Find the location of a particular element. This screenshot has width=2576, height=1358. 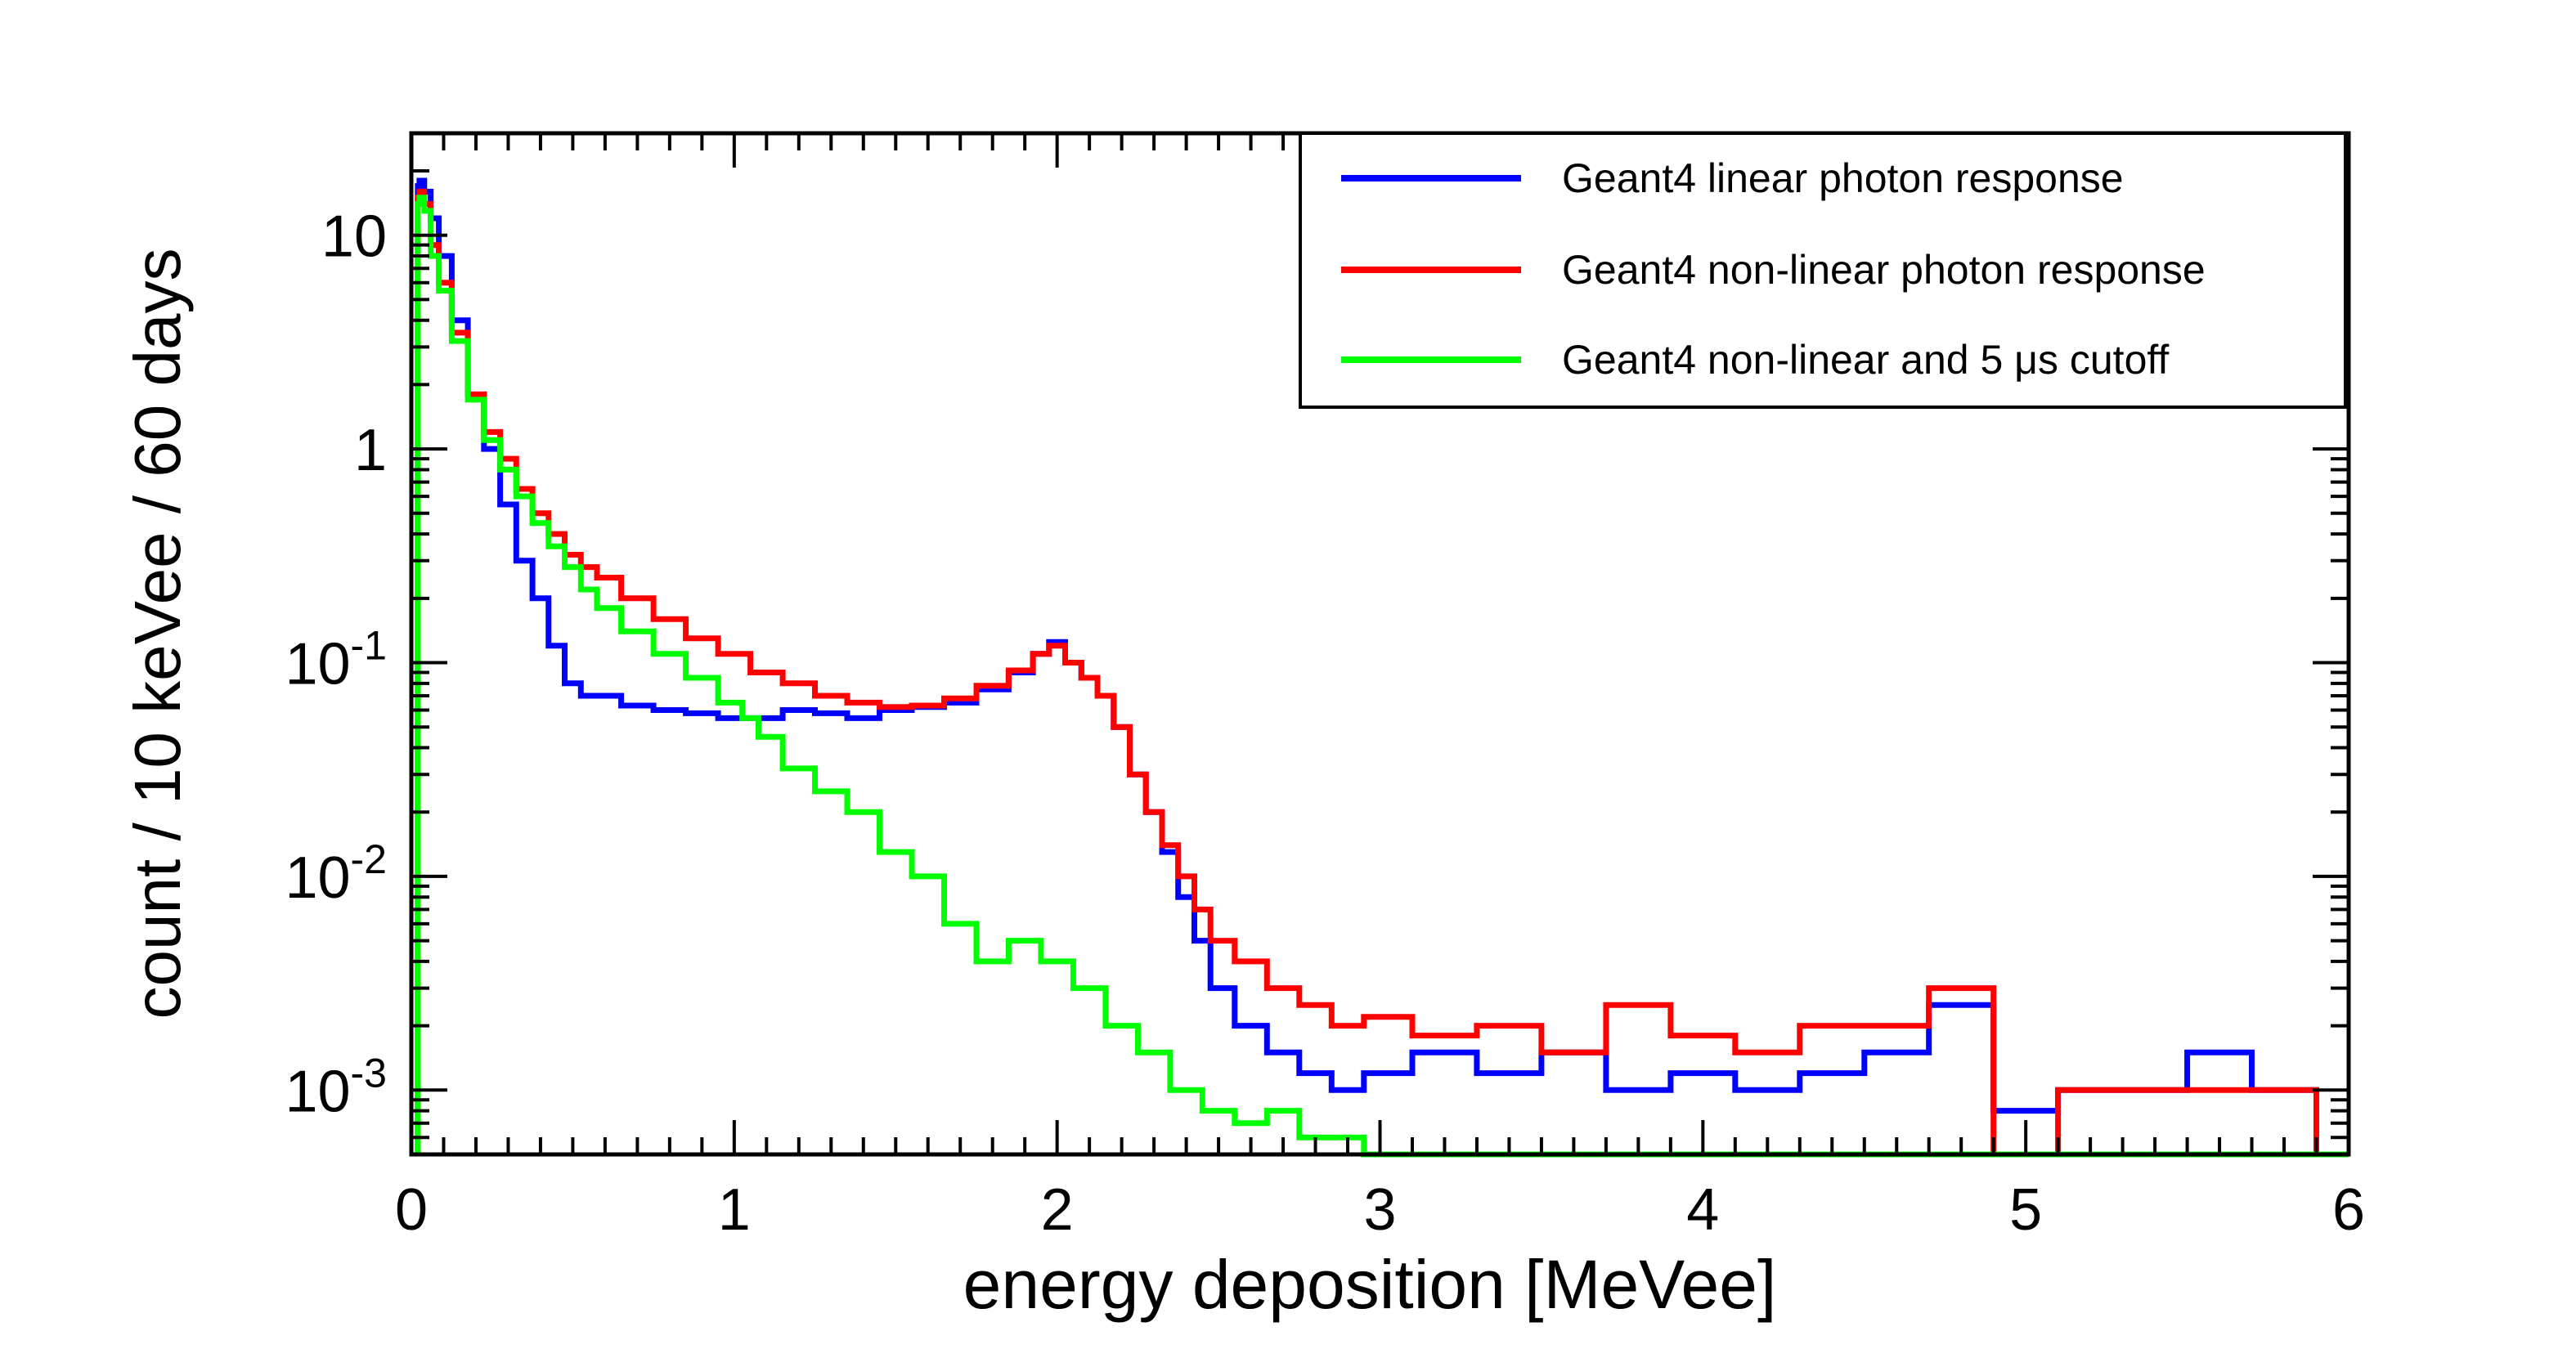

x-tick-label: 4 is located at coordinates (1702, 1210).